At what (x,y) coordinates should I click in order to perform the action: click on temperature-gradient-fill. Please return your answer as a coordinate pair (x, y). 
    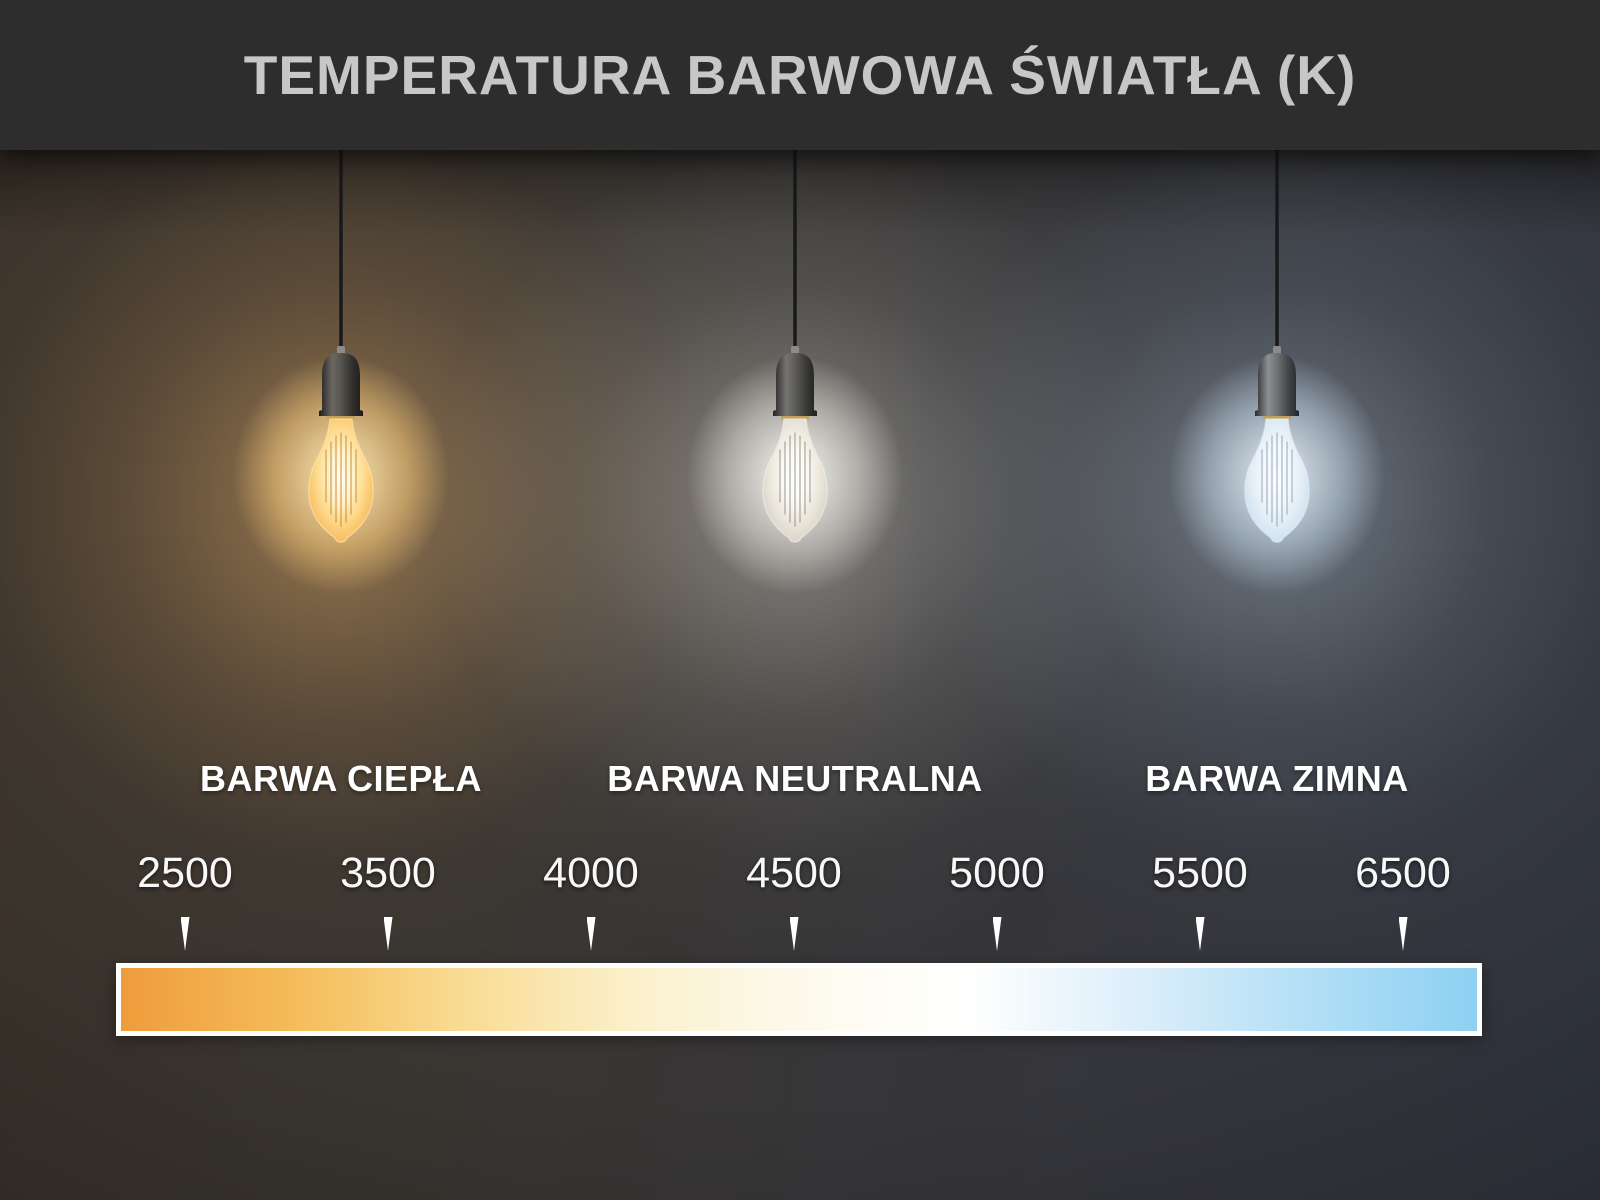
    Looking at the image, I should click on (799, 999).